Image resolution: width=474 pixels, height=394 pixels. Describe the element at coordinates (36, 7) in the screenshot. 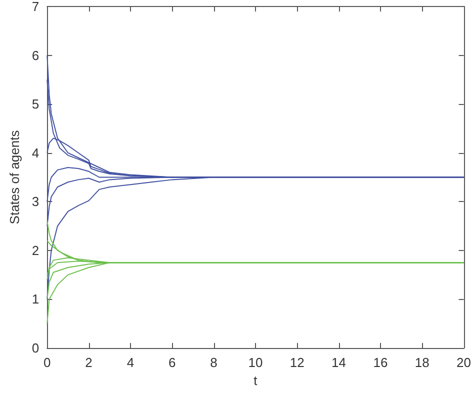

I see `y-tick-label: 7` at that location.